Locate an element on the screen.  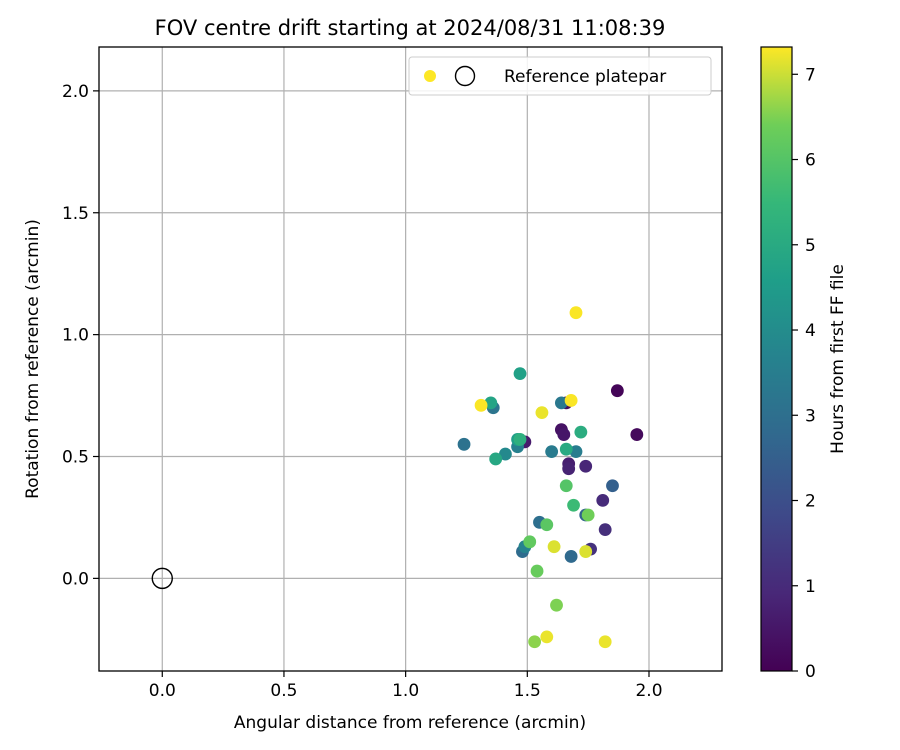
colorbar-tick-label: 1 is located at coordinates (810, 587).